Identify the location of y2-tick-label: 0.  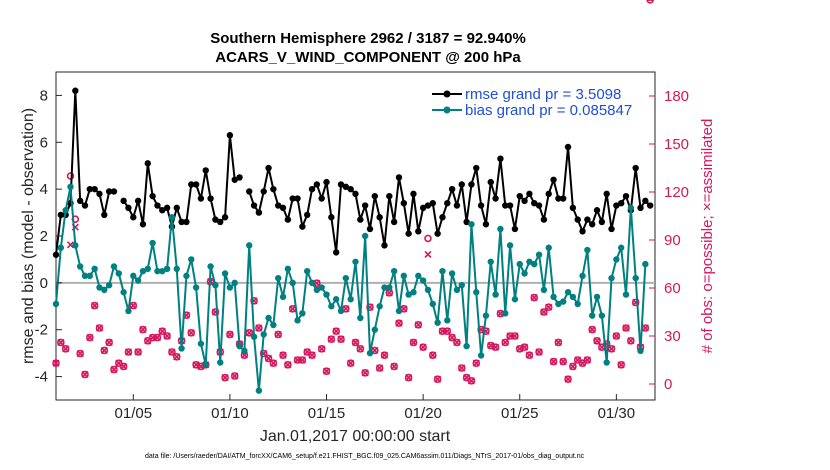
(668, 384).